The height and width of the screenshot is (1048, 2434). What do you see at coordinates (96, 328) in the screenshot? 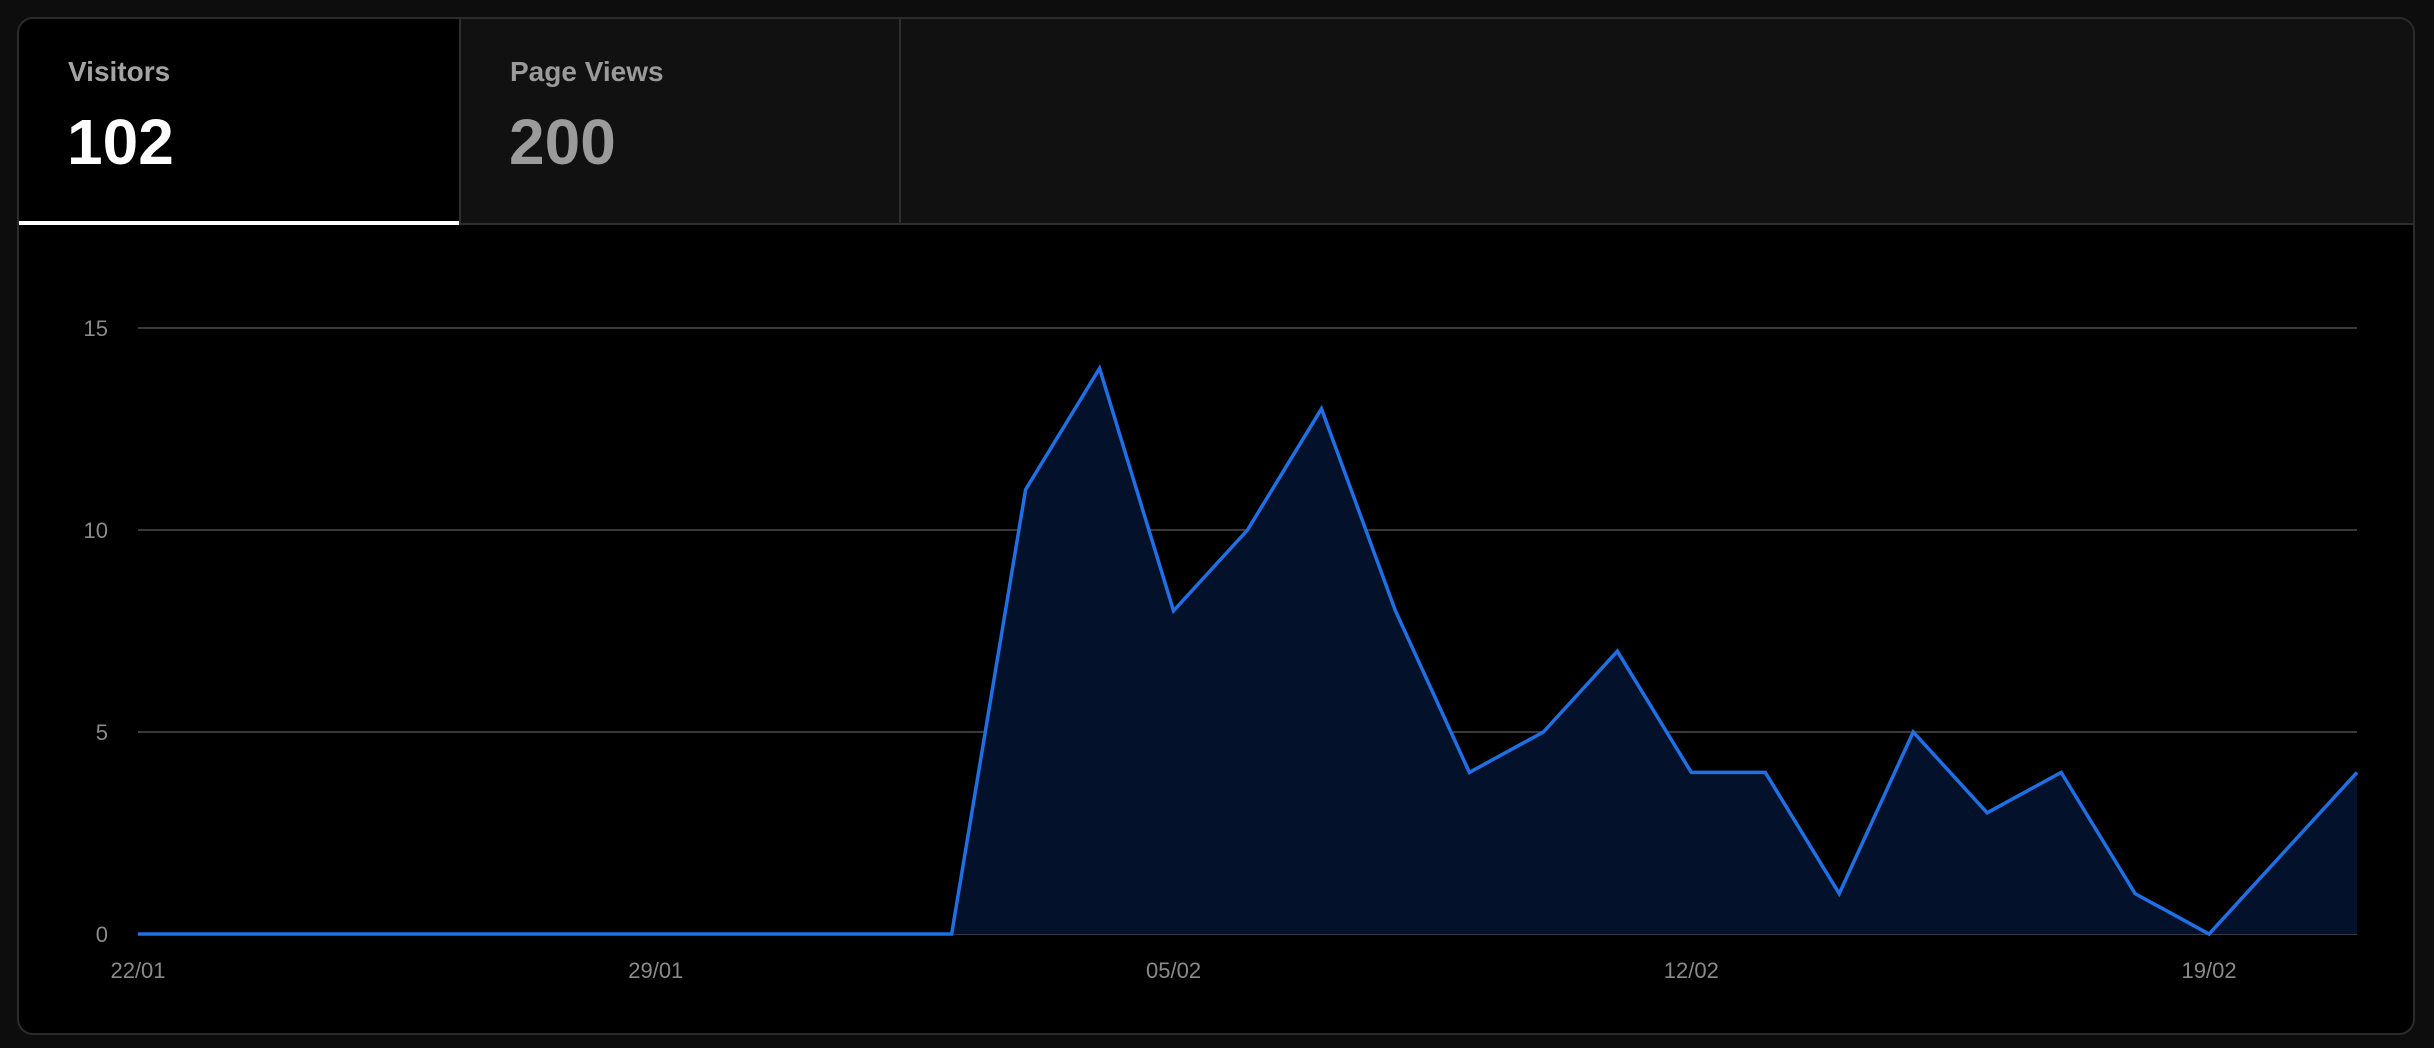
I see `y-tick-label: 15` at bounding box center [96, 328].